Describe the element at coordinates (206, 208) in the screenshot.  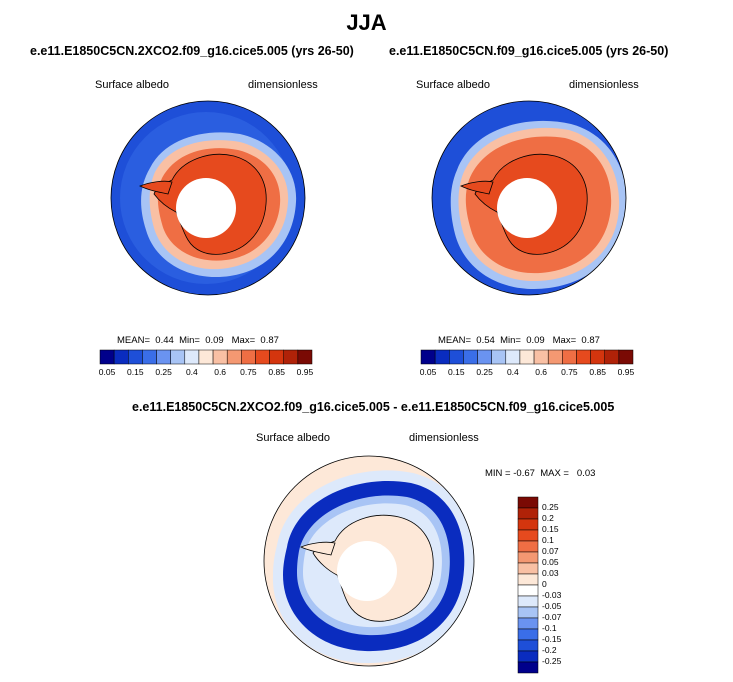
I see `panel-1-polar-gap` at that location.